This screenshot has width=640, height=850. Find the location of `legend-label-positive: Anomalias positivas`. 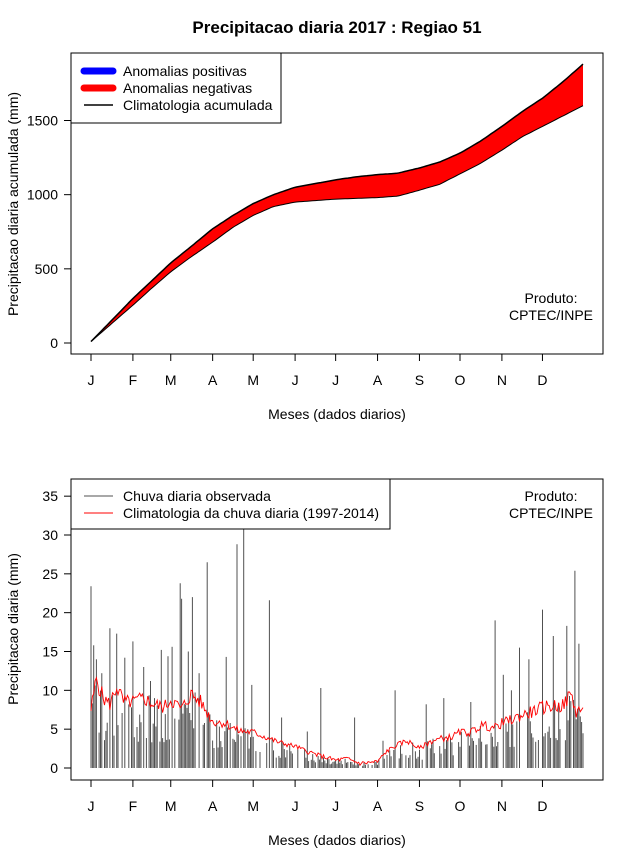

legend-label-positive: Anomalias positivas is located at coordinates (185, 71).